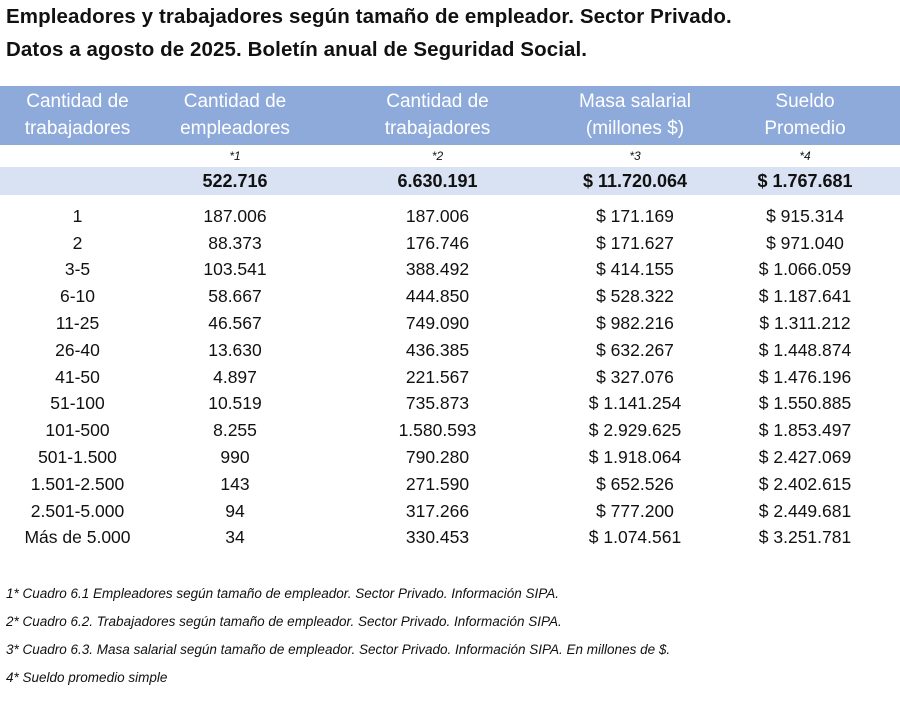 This screenshot has width=900, height=717. Describe the element at coordinates (805, 483) in the screenshot. I see `table-cell: $ 2.402.615` at that location.